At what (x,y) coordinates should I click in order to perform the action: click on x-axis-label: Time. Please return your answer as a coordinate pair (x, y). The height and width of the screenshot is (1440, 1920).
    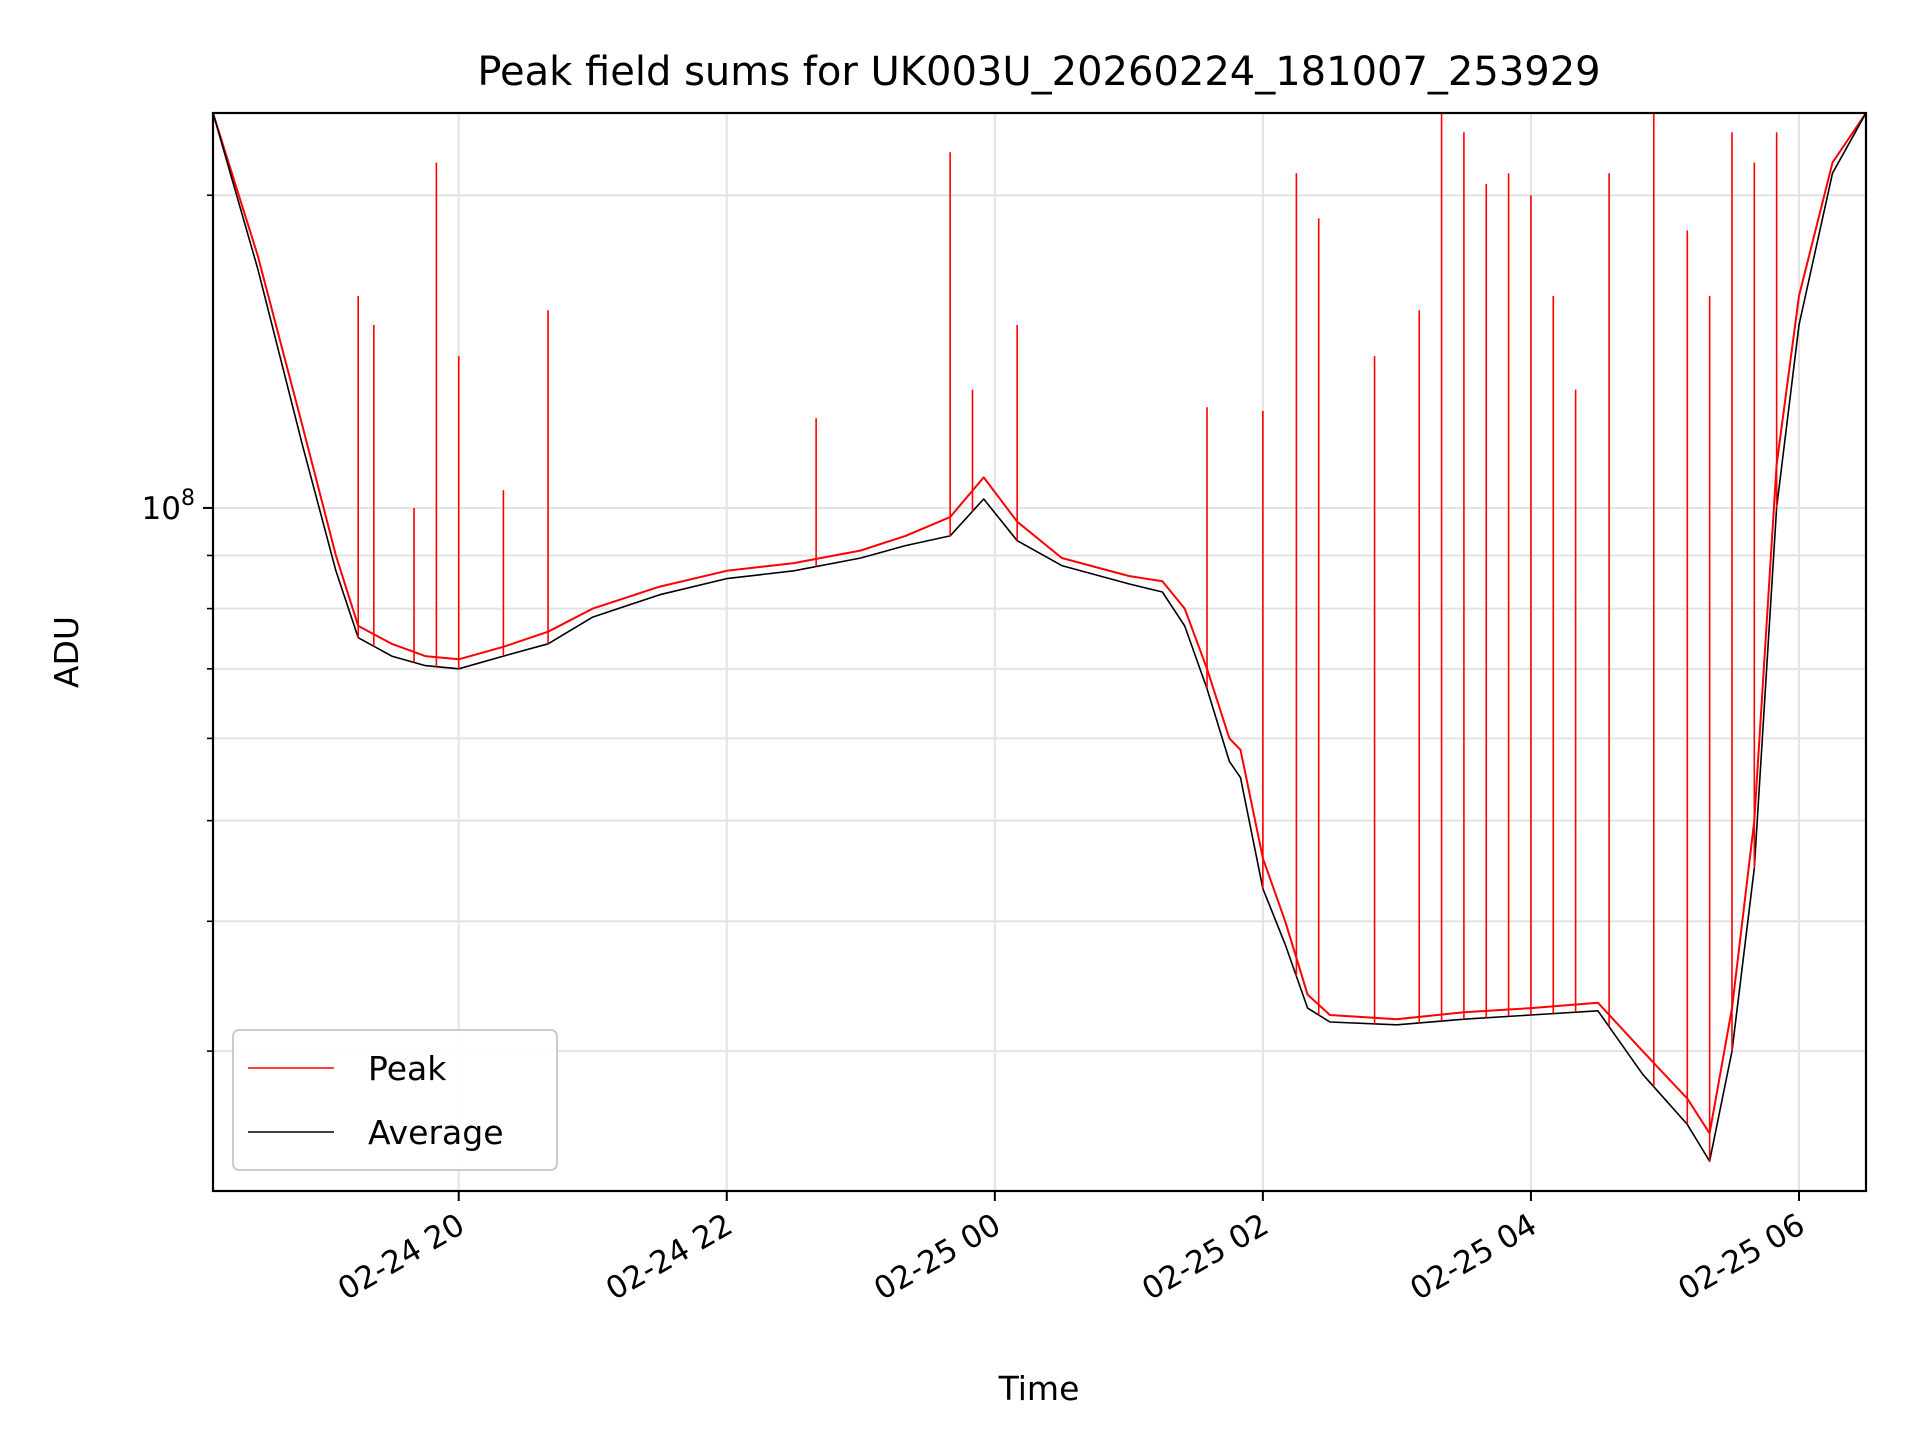
    Looking at the image, I should click on (1039, 1388).